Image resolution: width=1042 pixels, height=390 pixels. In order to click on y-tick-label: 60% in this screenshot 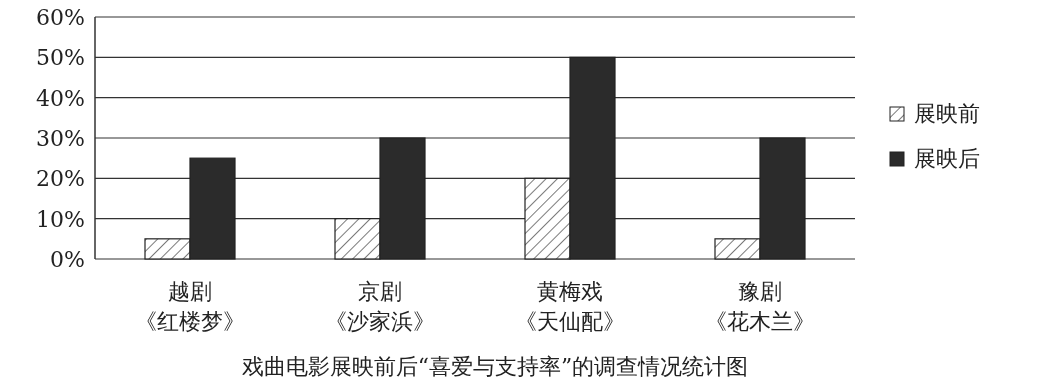, I will do `click(60, 17)`.